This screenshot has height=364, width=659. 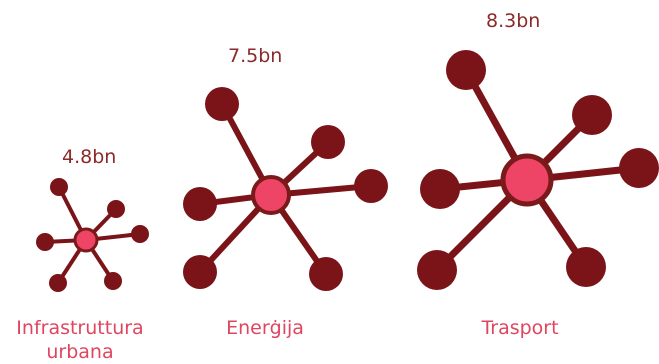 What do you see at coordinates (513, 21) in the screenshot?
I see `value-label: 8.3bn` at bounding box center [513, 21].